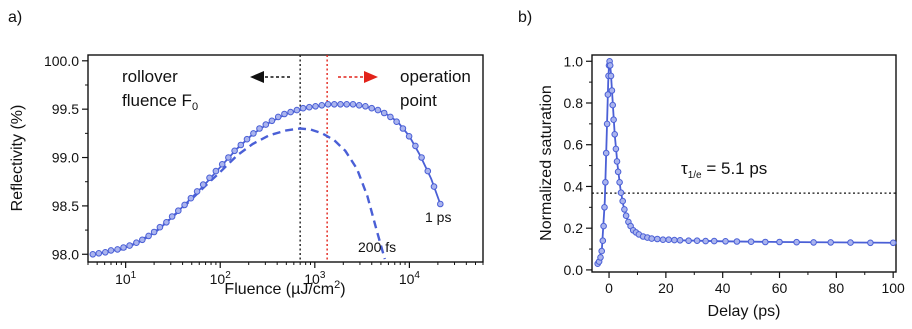 The height and width of the screenshot is (329, 912). Describe the element at coordinates (126, 278) in the screenshot. I see `x-tick-label: 10¹` at that location.